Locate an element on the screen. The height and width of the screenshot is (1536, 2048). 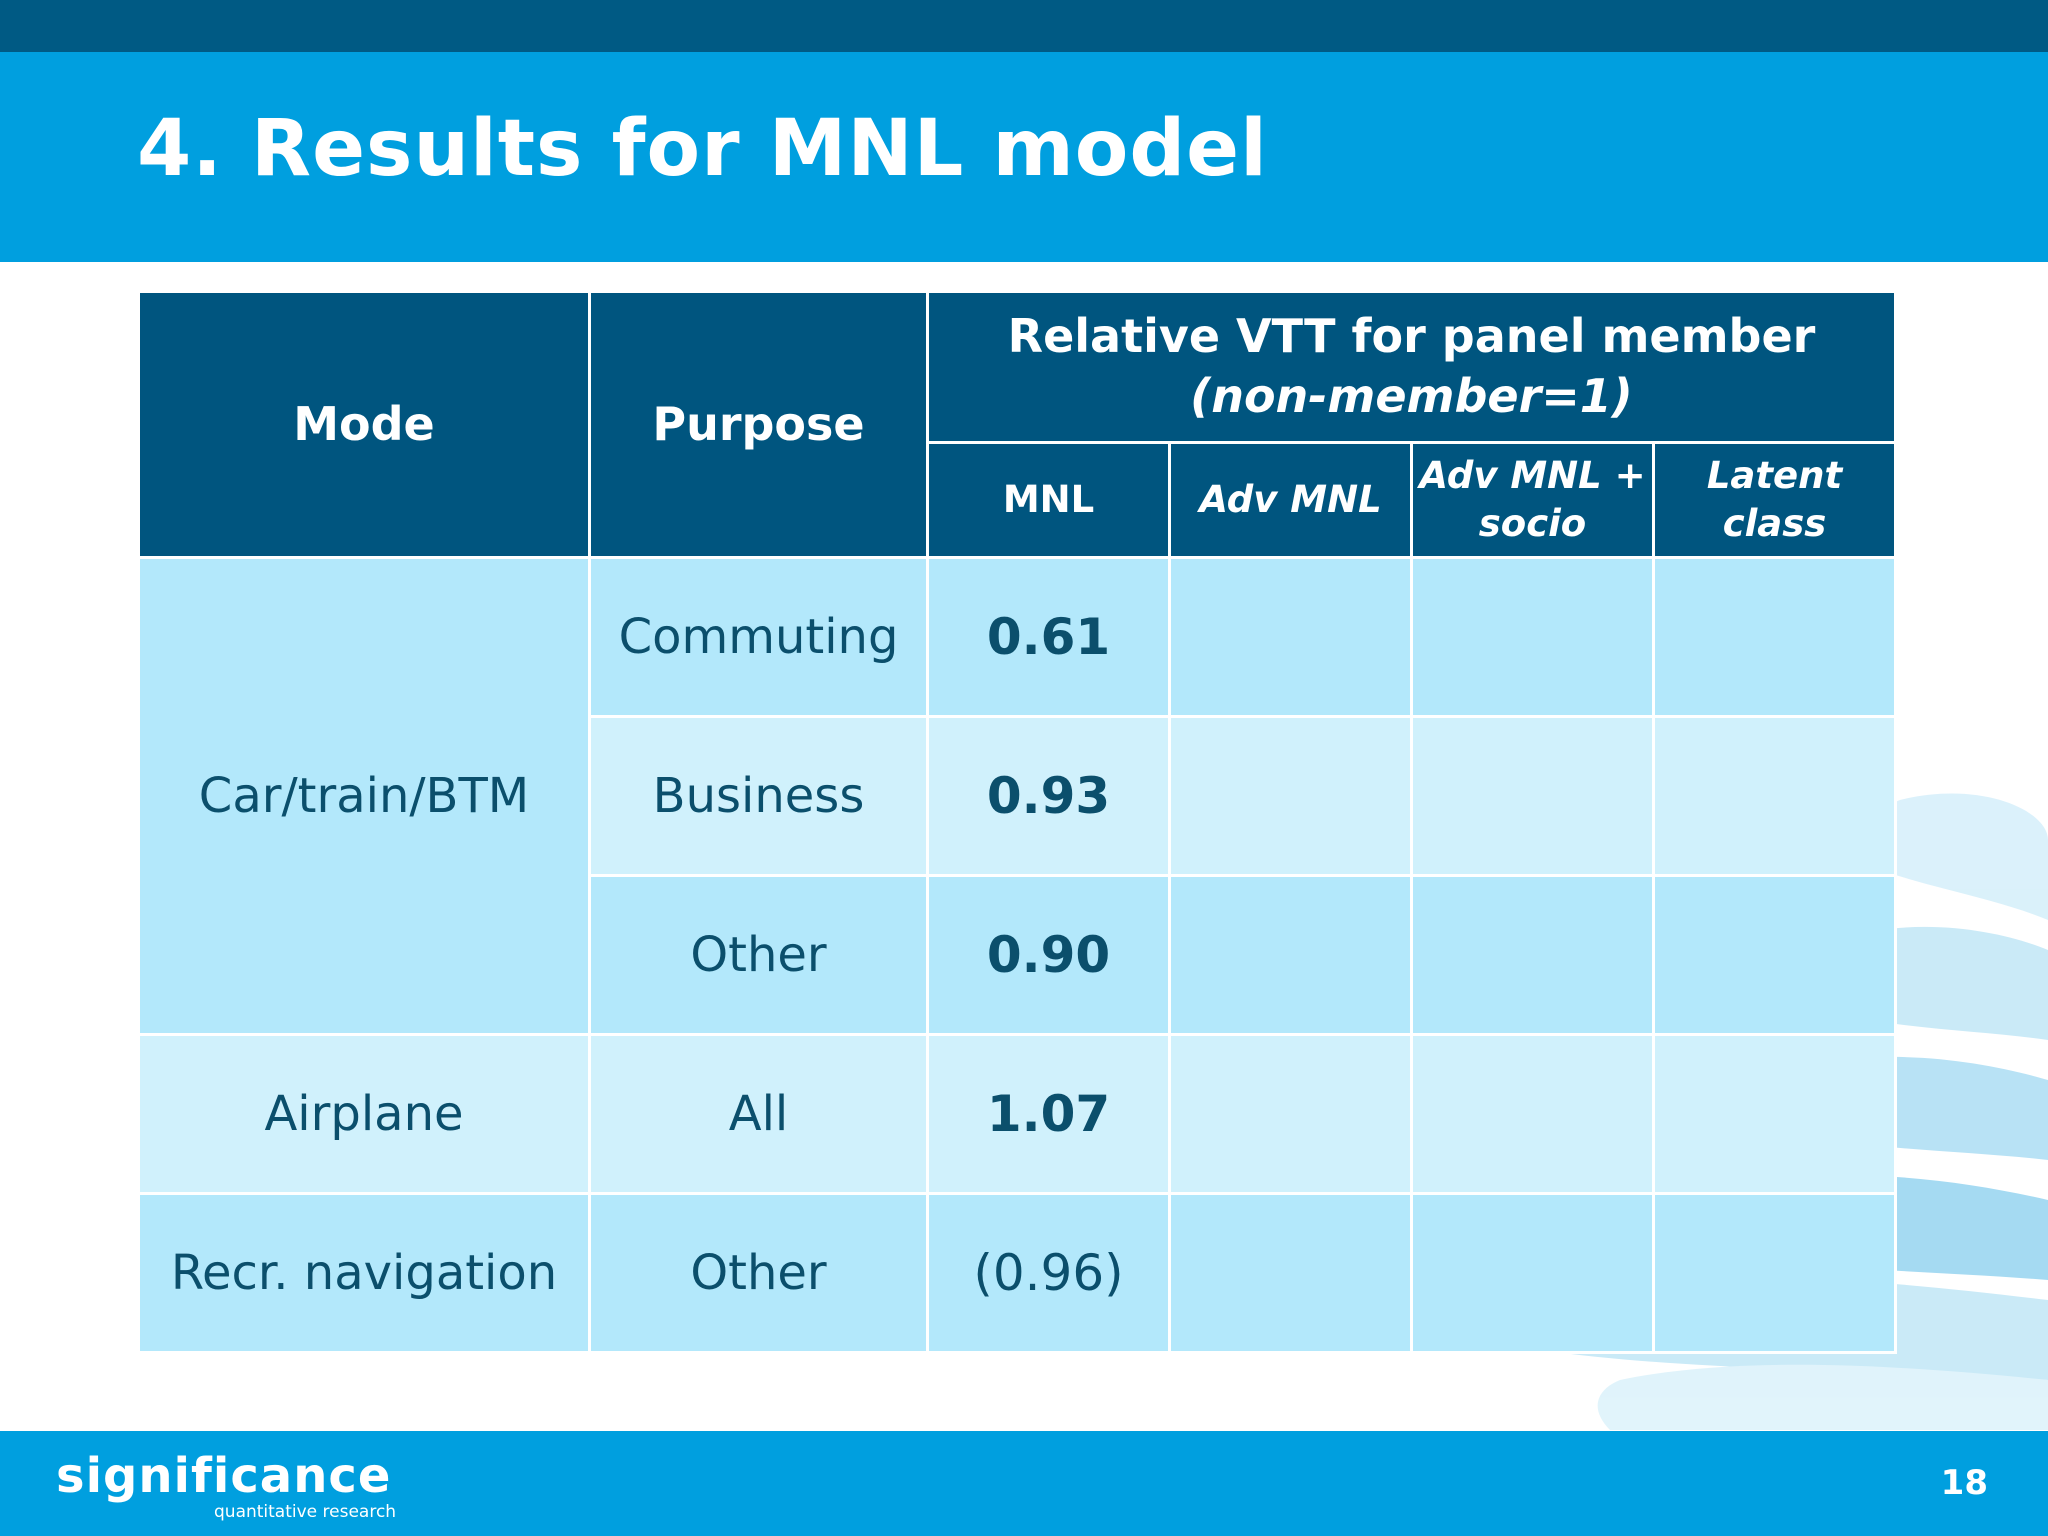
cell-purpose: Commuting is located at coordinates (758, 636).